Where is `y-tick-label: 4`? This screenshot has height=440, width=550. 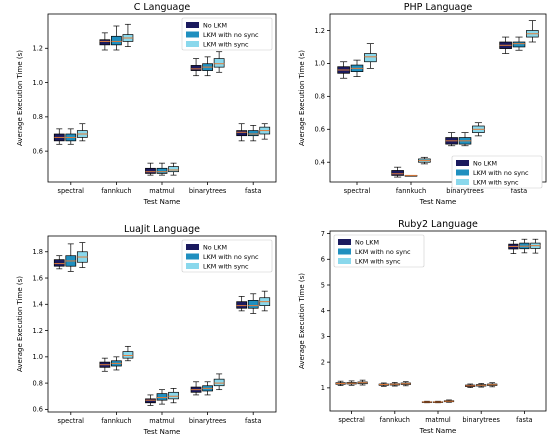 y-tick-label: 4 is located at coordinates (323, 311).